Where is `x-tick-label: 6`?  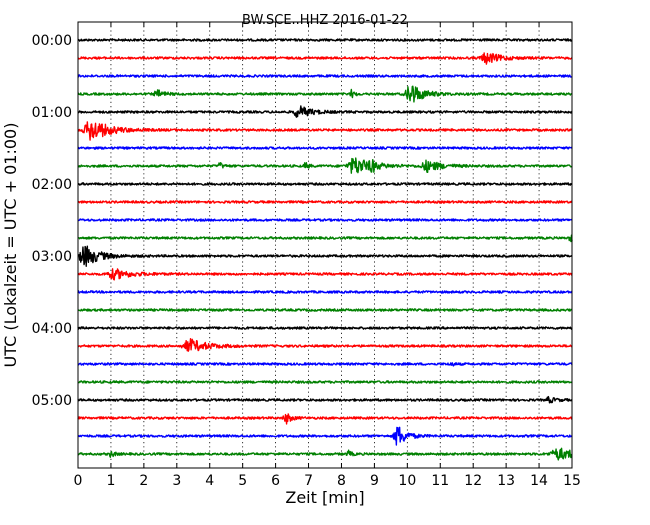 x-tick-label: 6 is located at coordinates (275, 481).